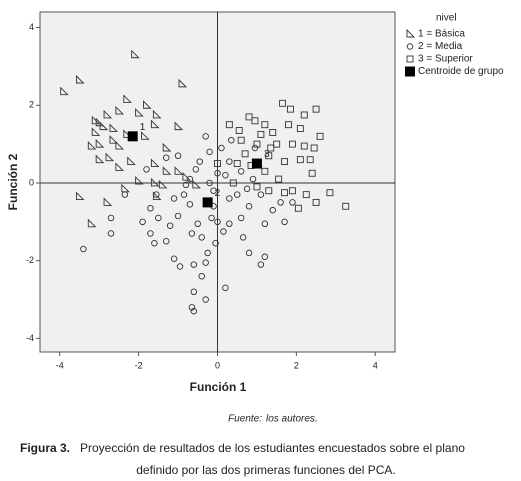 This screenshot has width=521, height=481. Describe the element at coordinates (31, 27) in the screenshot. I see `y-tick-label: 4` at that location.